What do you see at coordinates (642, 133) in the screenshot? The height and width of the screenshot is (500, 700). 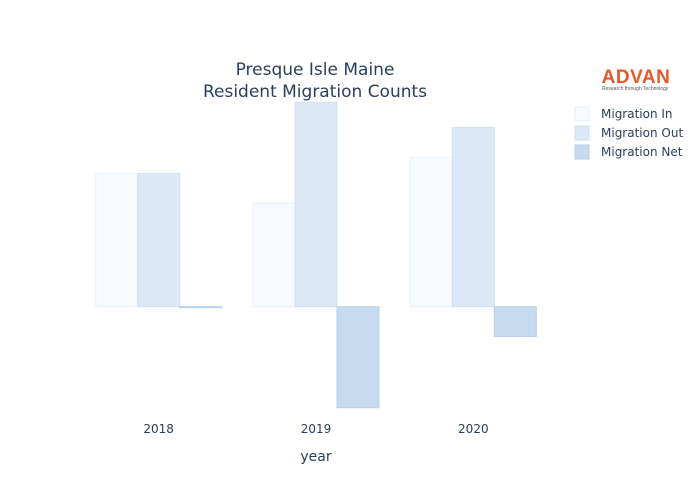 I see `legend-label-migration-out: Migration Out` at bounding box center [642, 133].